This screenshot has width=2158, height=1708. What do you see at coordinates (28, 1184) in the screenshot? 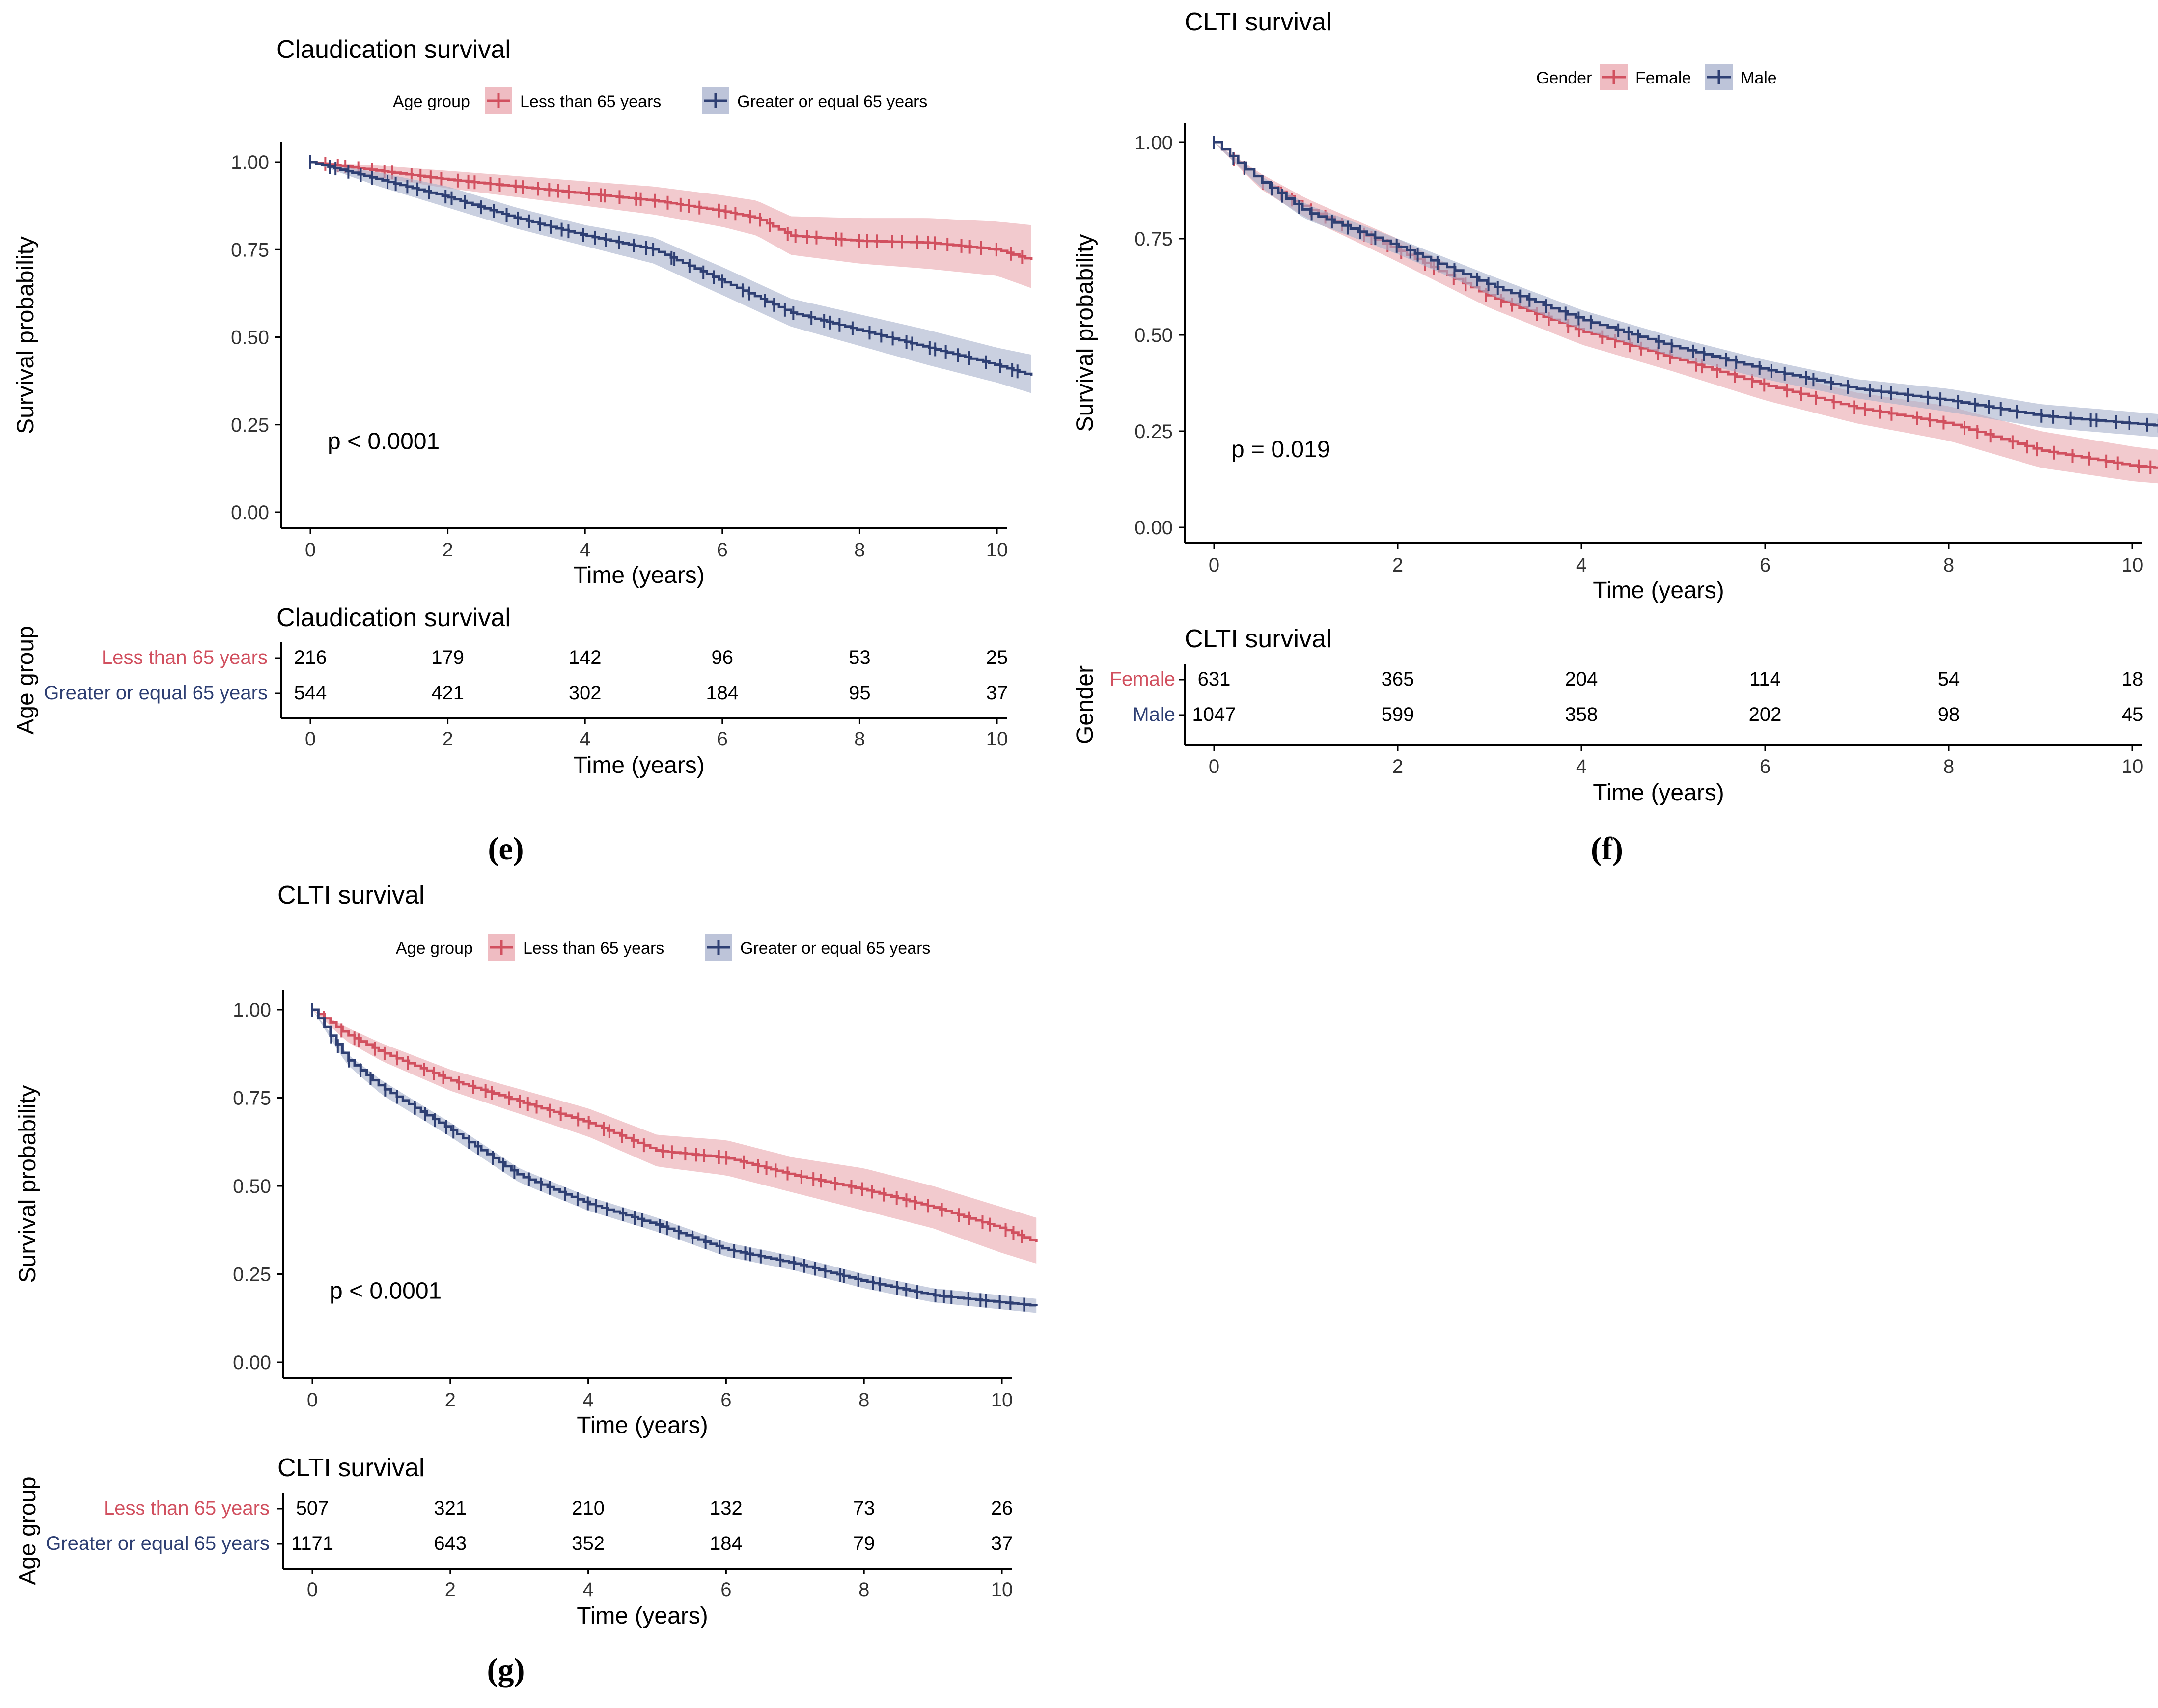
I see `y-axis-label: Survival probability` at bounding box center [28, 1184].